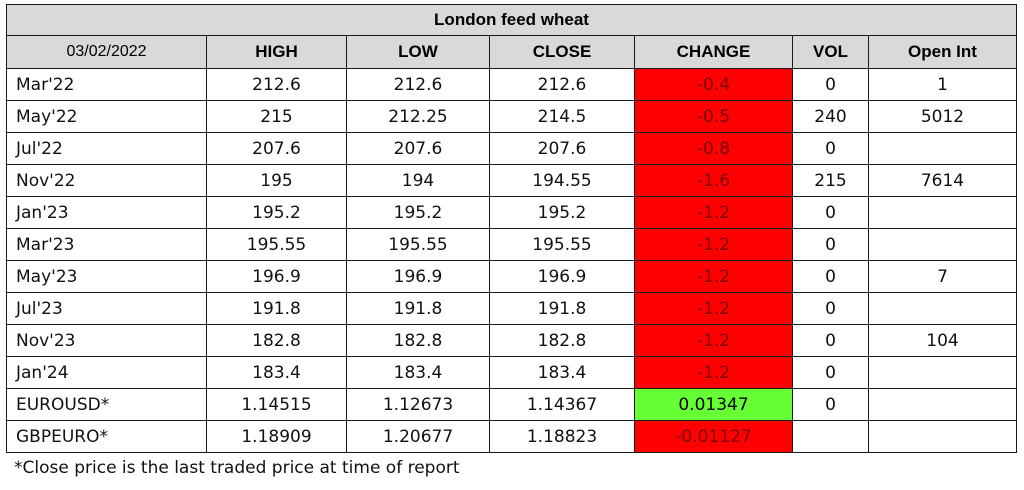  I want to click on close-value: 182.8, so click(562, 340).